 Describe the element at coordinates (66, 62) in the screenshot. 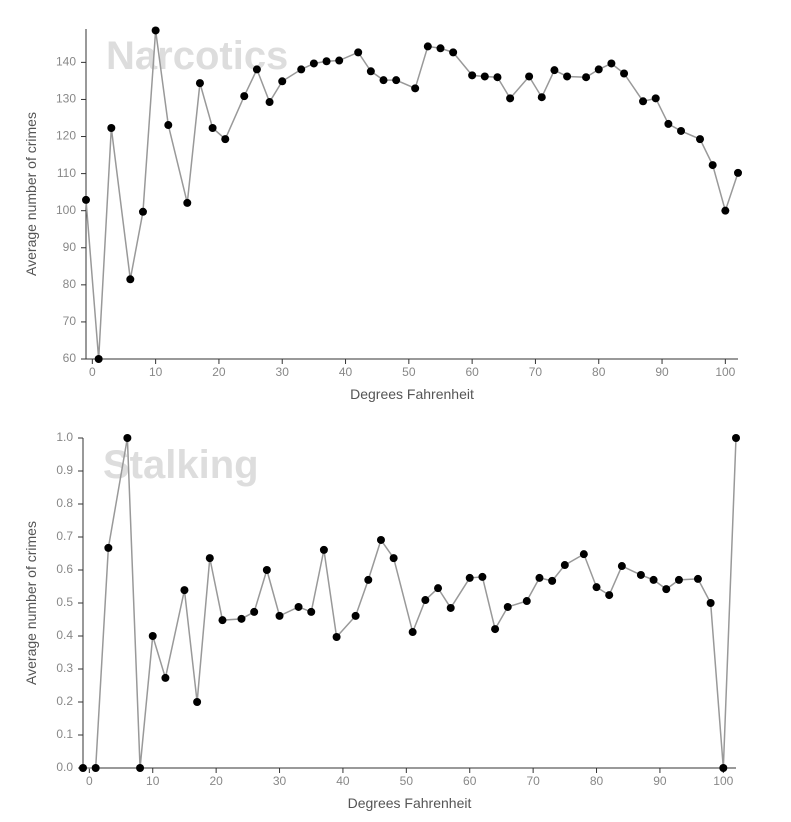

I see `y-tick-label: 140` at that location.